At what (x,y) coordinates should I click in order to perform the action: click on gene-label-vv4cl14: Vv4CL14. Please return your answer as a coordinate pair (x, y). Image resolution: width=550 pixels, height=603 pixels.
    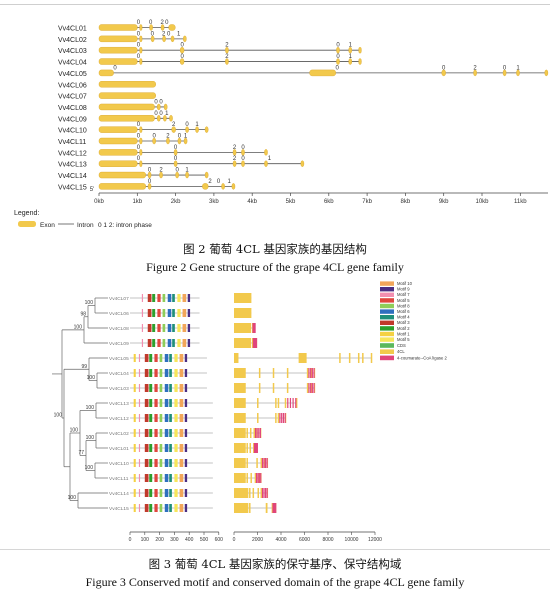
    Looking at the image, I should click on (72, 176).